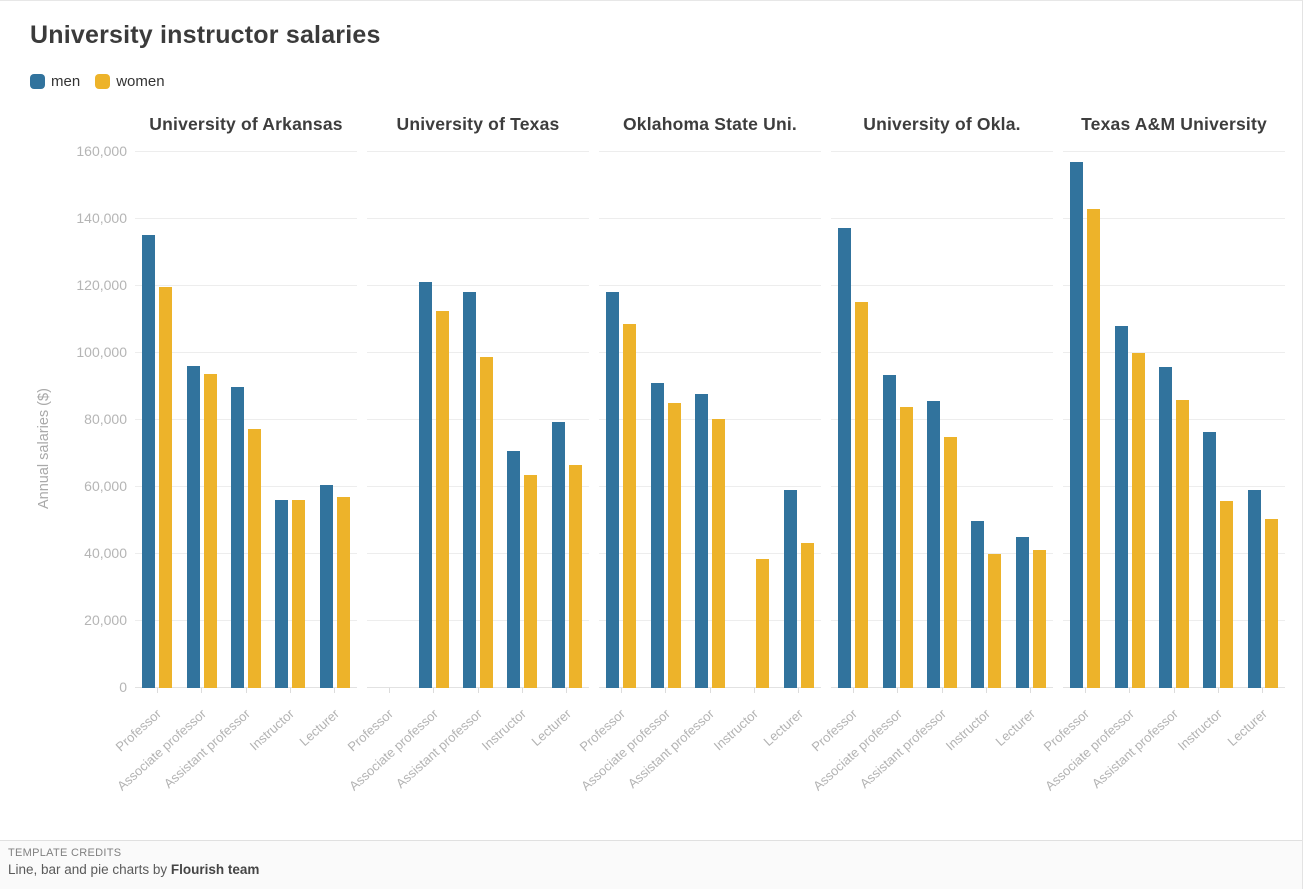 This screenshot has height=889, width=1303. I want to click on y-axis-title: Annual salaries ($), so click(44, 448).